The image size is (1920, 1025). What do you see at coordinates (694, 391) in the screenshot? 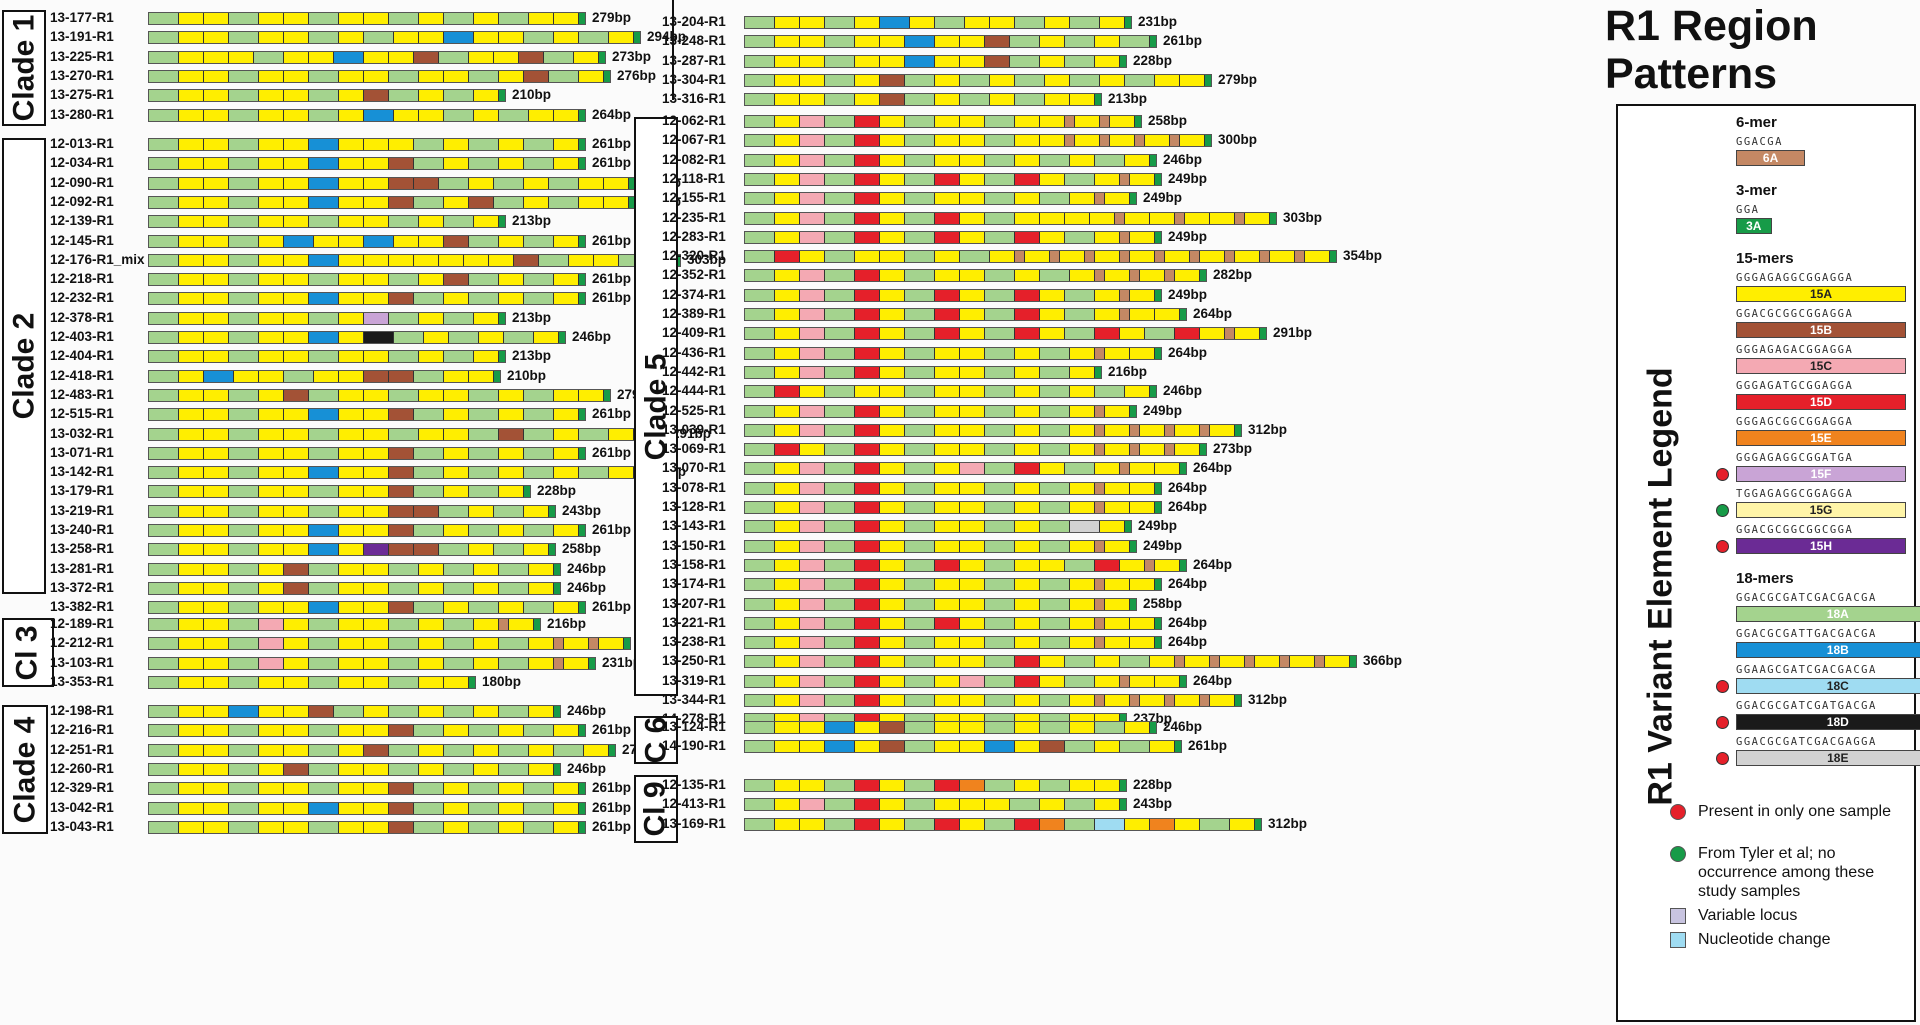
I see `sample-id: 12-444-R1` at bounding box center [694, 391].